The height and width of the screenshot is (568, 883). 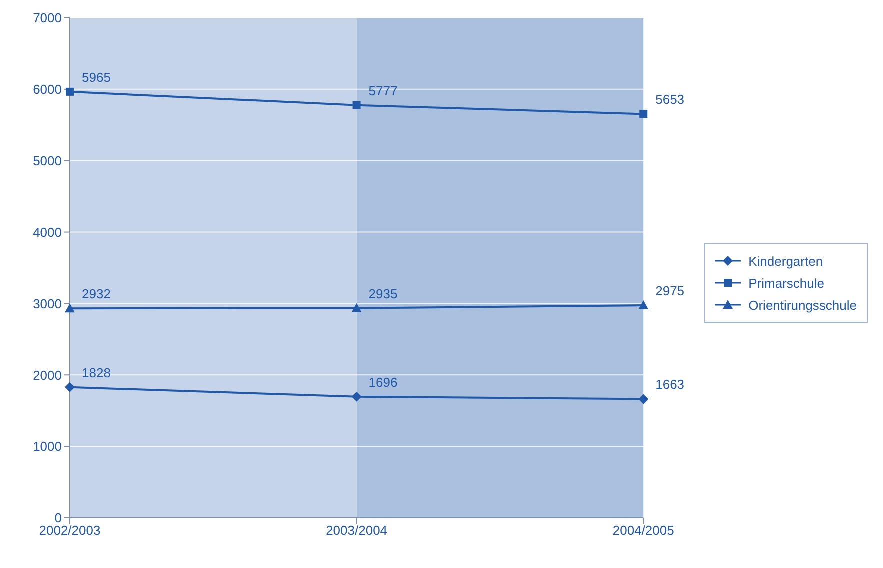 What do you see at coordinates (47, 232) in the screenshot?
I see `y-tick-label: 4000` at bounding box center [47, 232].